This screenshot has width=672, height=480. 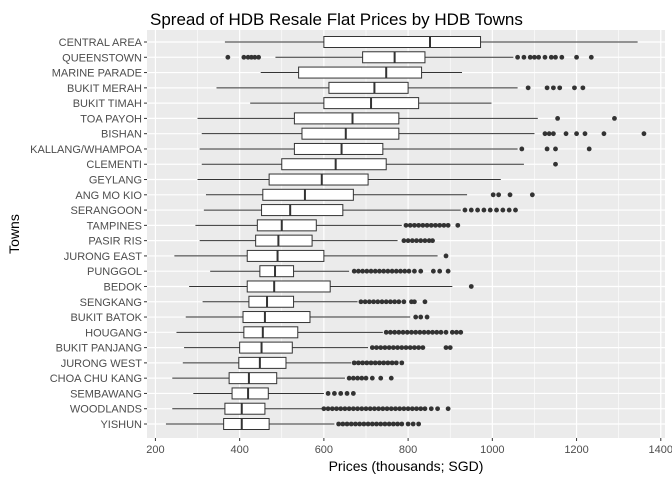 I want to click on box-kallang-whampoa, so click(x=395, y=148).